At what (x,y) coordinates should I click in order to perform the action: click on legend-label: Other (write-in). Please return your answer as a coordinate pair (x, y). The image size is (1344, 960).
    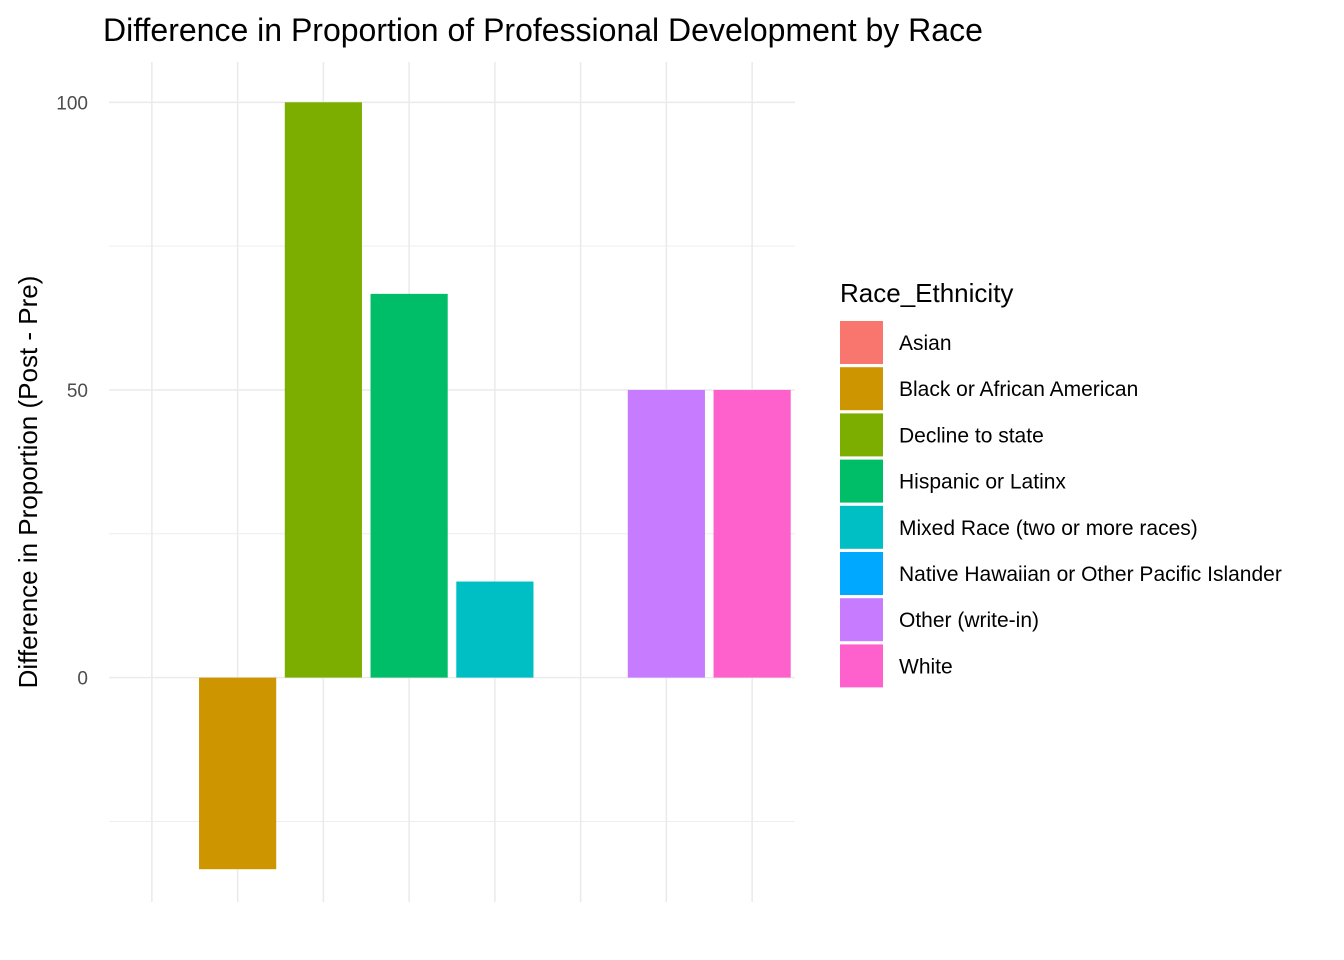
    Looking at the image, I should click on (969, 620).